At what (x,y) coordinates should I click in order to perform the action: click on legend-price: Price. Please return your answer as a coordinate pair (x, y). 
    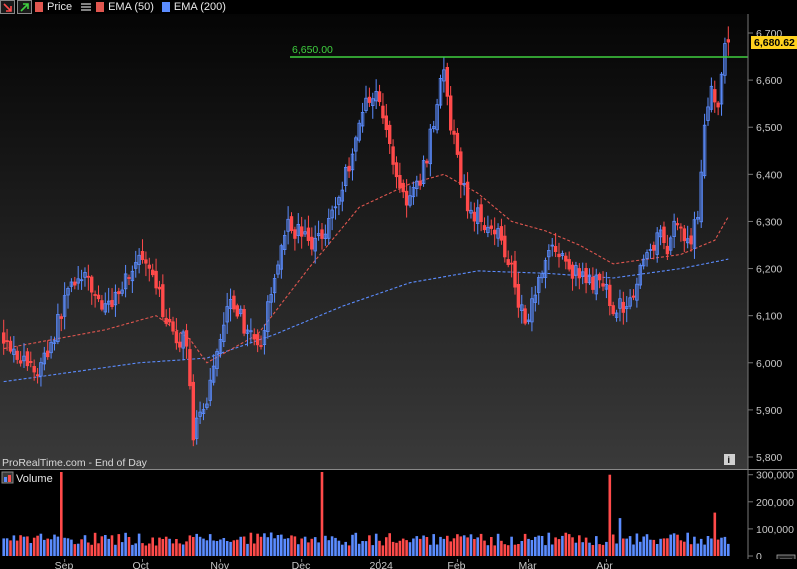
    Looking at the image, I should click on (60, 7).